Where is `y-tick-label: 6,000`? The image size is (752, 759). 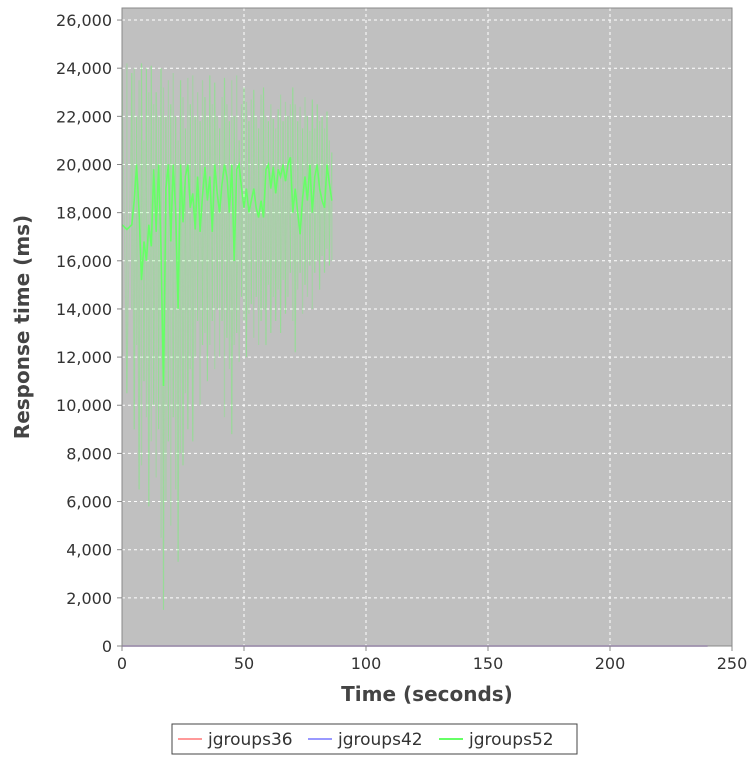 y-tick-label: 6,000 is located at coordinates (89, 502).